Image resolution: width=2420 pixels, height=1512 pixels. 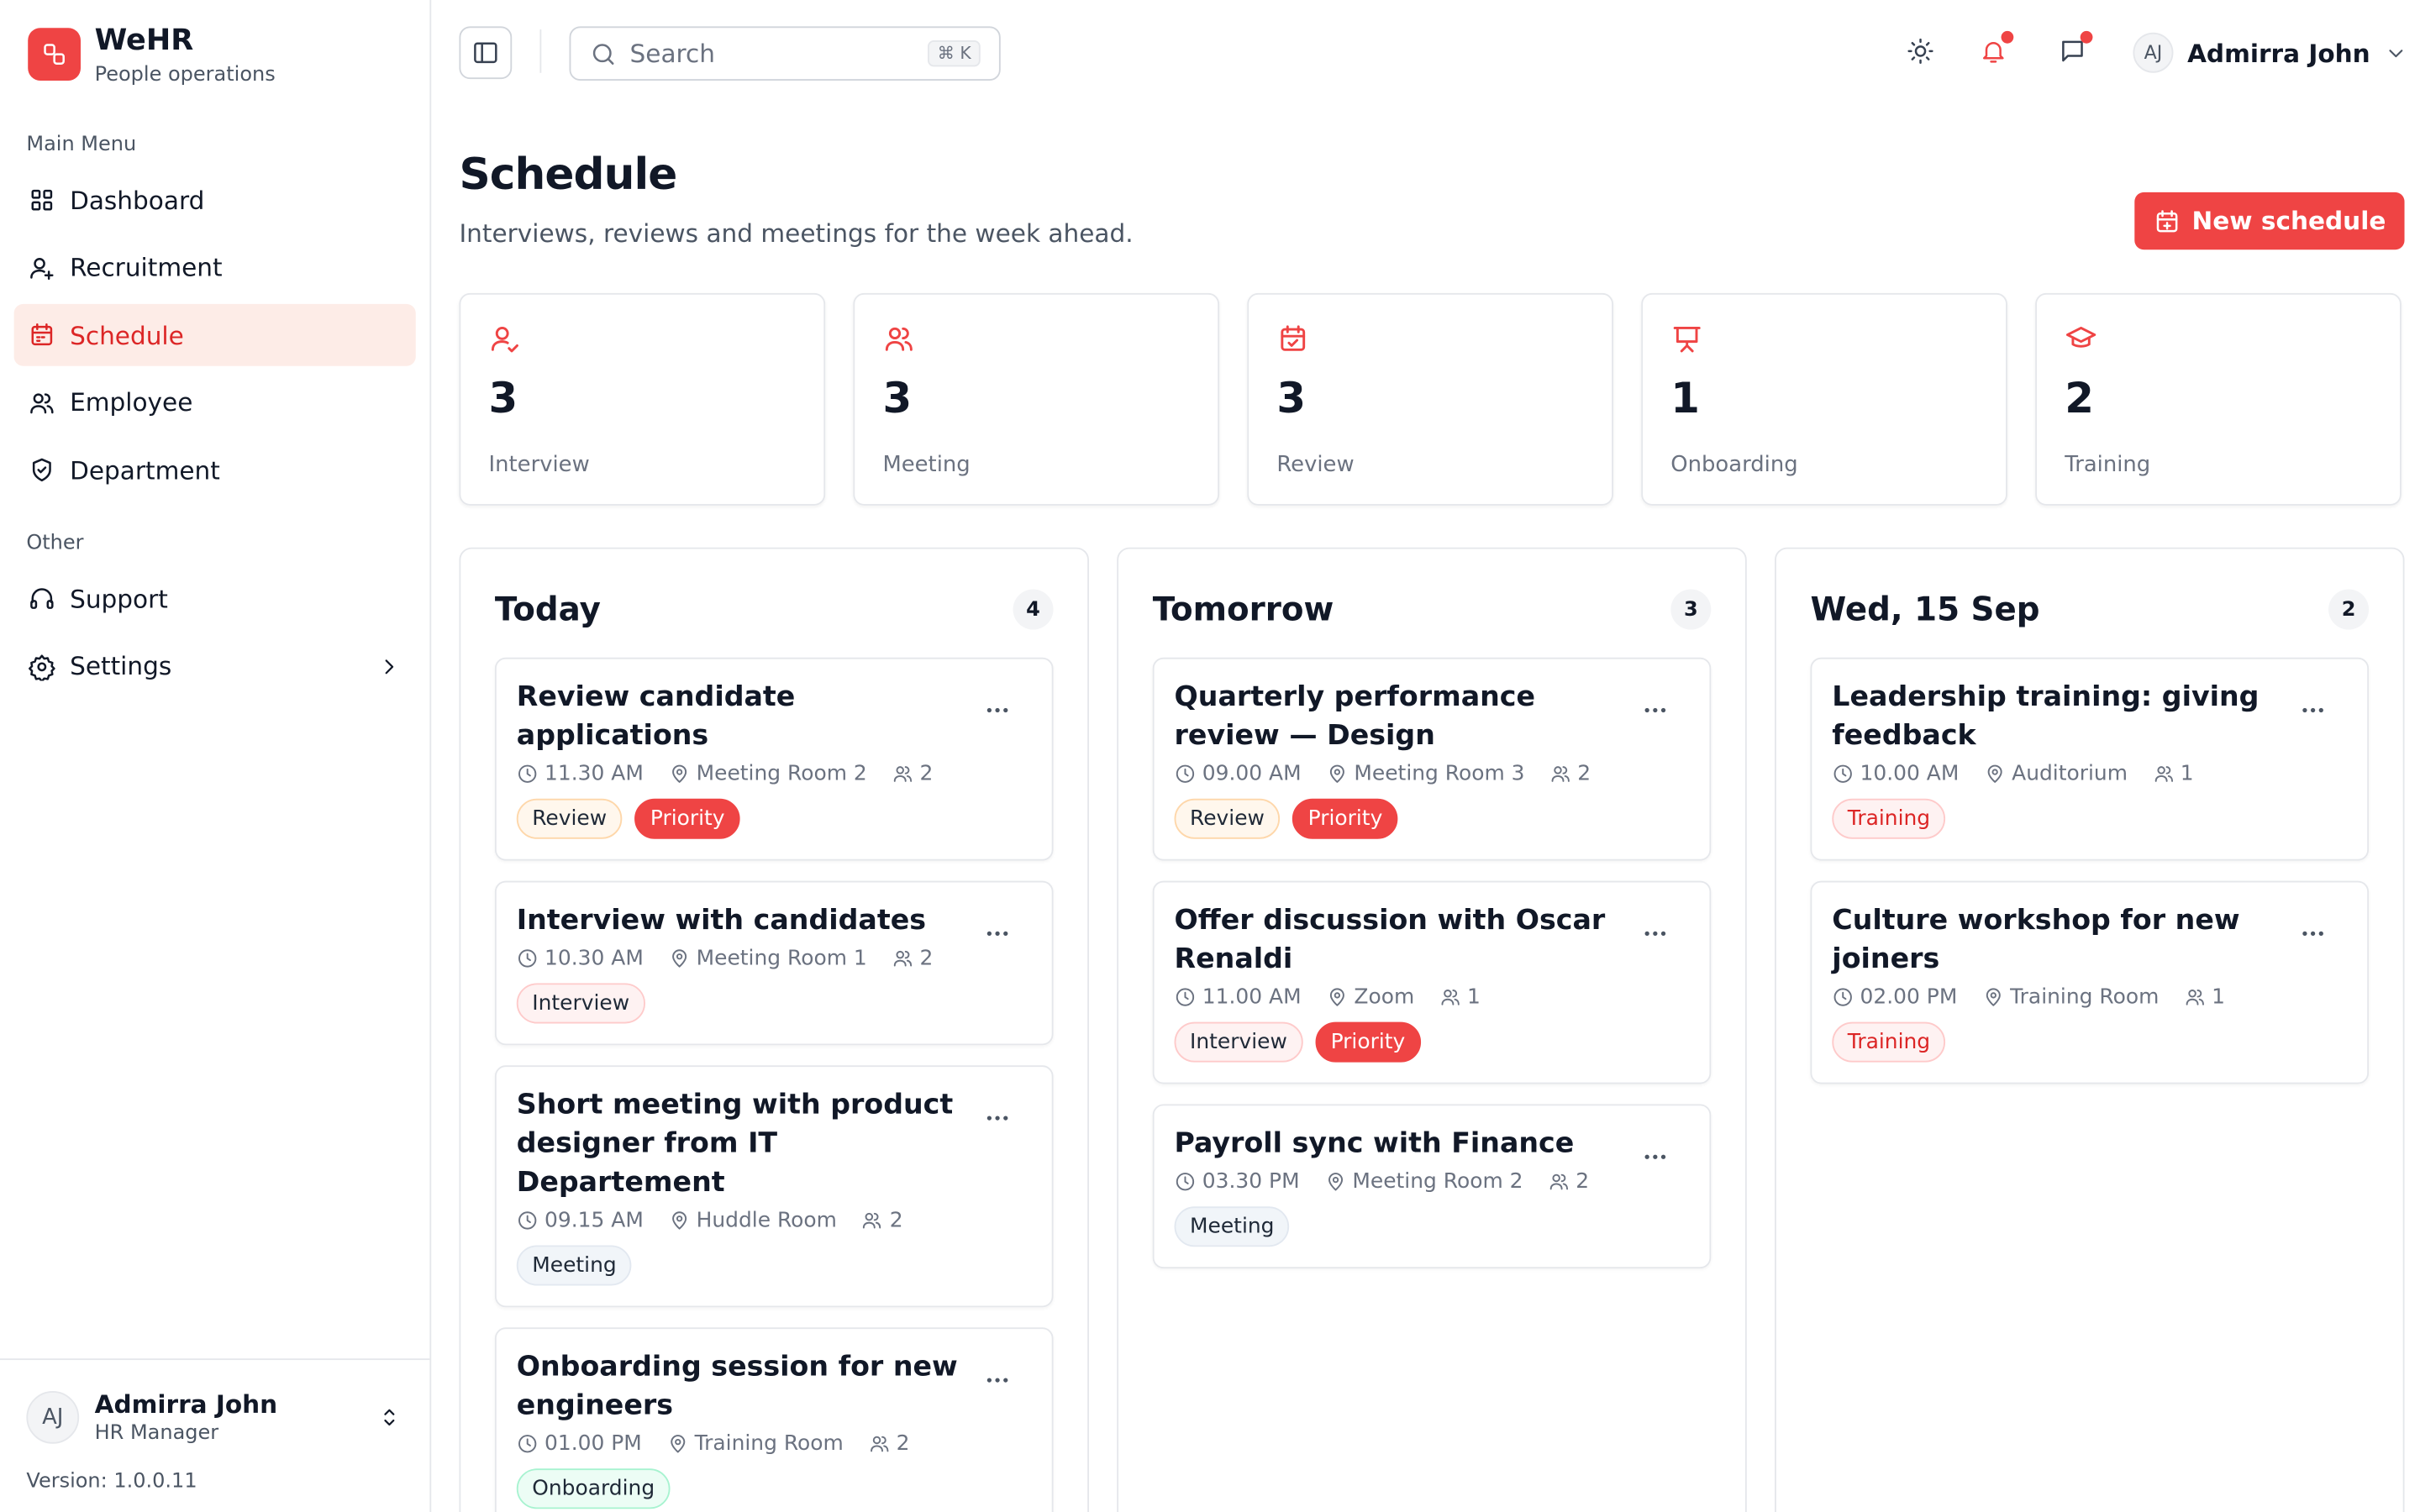 I want to click on nav-label: Schedule, so click(x=127, y=335).